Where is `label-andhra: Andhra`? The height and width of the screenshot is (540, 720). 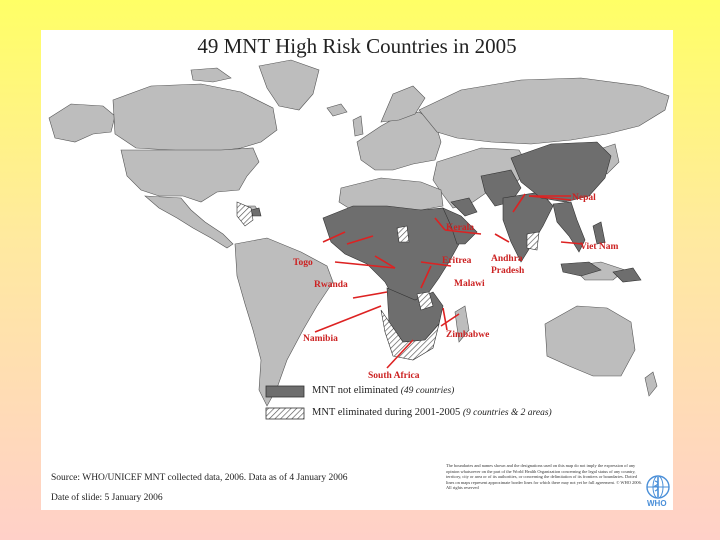
label-andhra: Andhra is located at coordinates (507, 259).